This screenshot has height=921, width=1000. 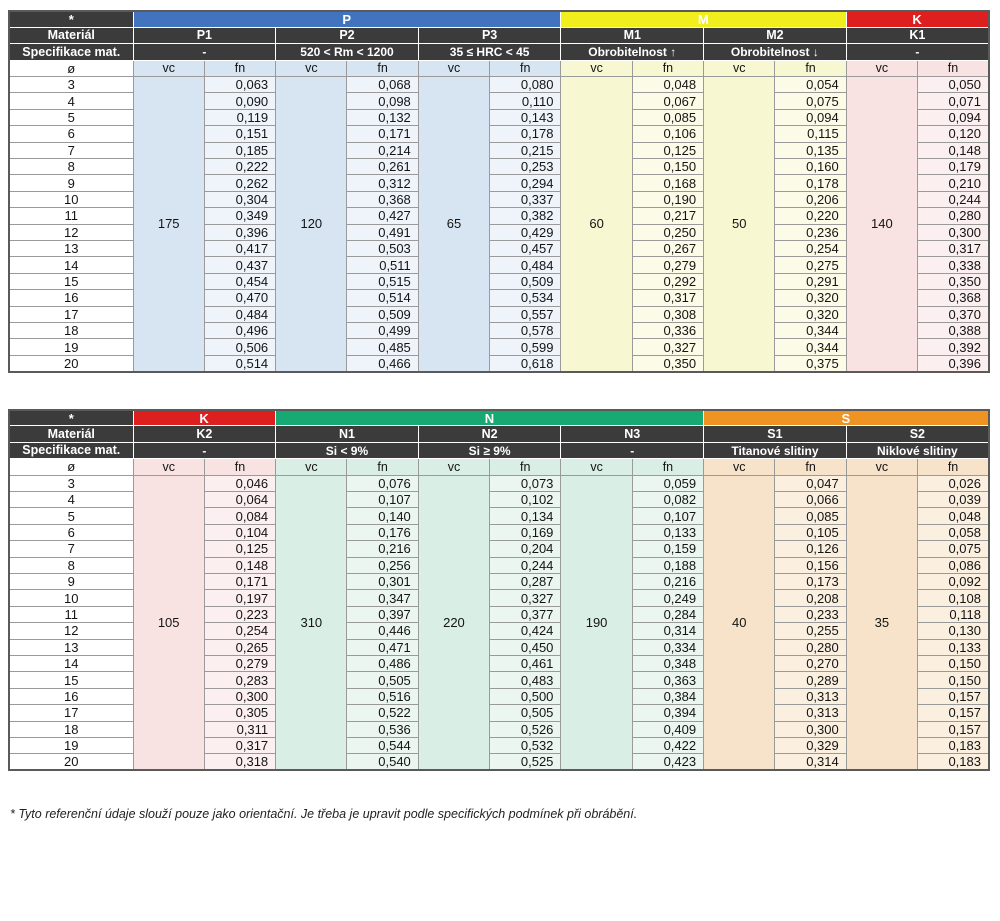 I want to click on spec-row-label: Specifikace mat., so click(x=71, y=450).